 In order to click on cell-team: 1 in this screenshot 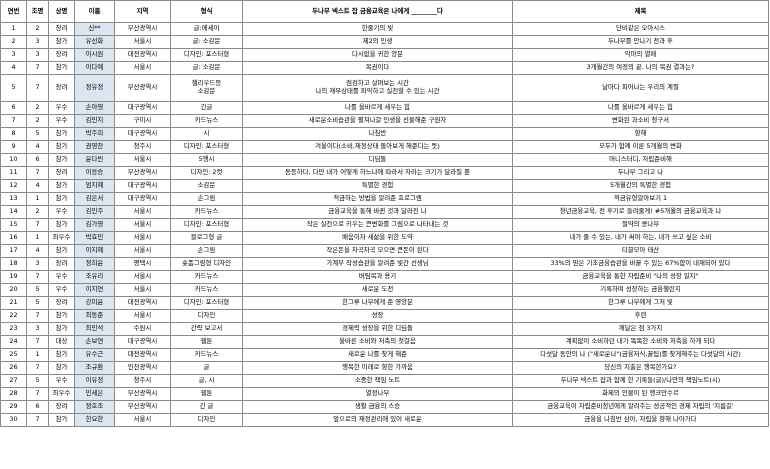, I will do `click(37, 238)`.